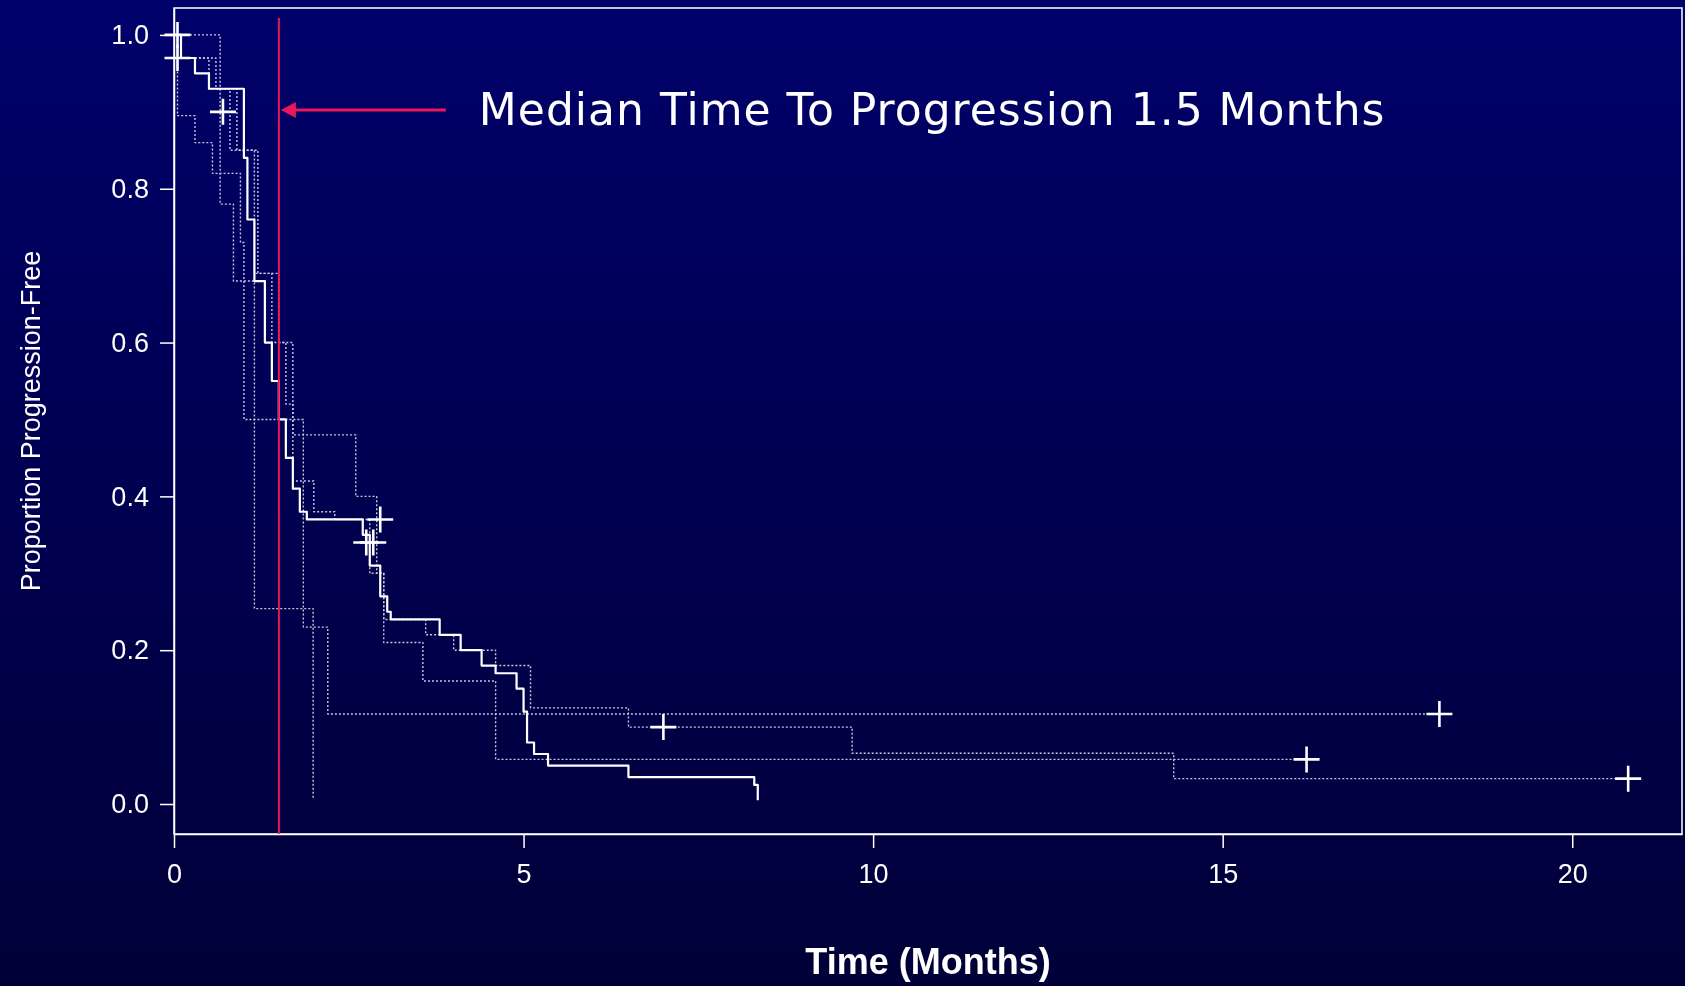 This screenshot has width=1685, height=986. Describe the element at coordinates (130, 650) in the screenshot. I see `y-tick-label: 0.2` at that location.